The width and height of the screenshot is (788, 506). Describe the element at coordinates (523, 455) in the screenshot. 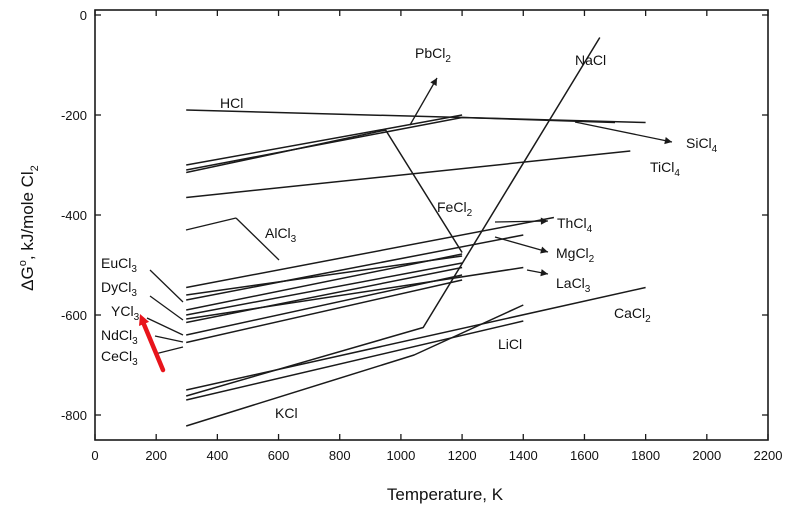

I see `x-tick-label: 1400` at that location.